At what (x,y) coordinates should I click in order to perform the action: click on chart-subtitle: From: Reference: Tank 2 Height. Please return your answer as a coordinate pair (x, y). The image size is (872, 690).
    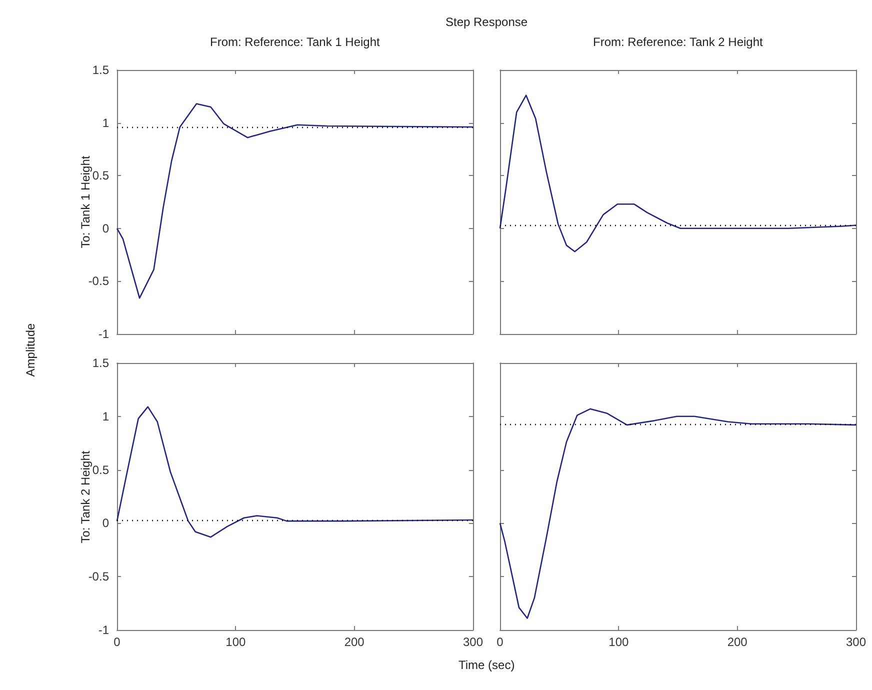
    Looking at the image, I should click on (678, 42).